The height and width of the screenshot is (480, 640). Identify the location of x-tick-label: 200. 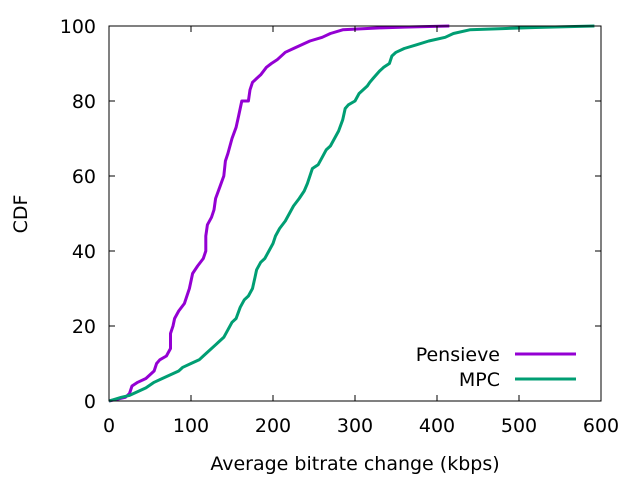
(273, 426).